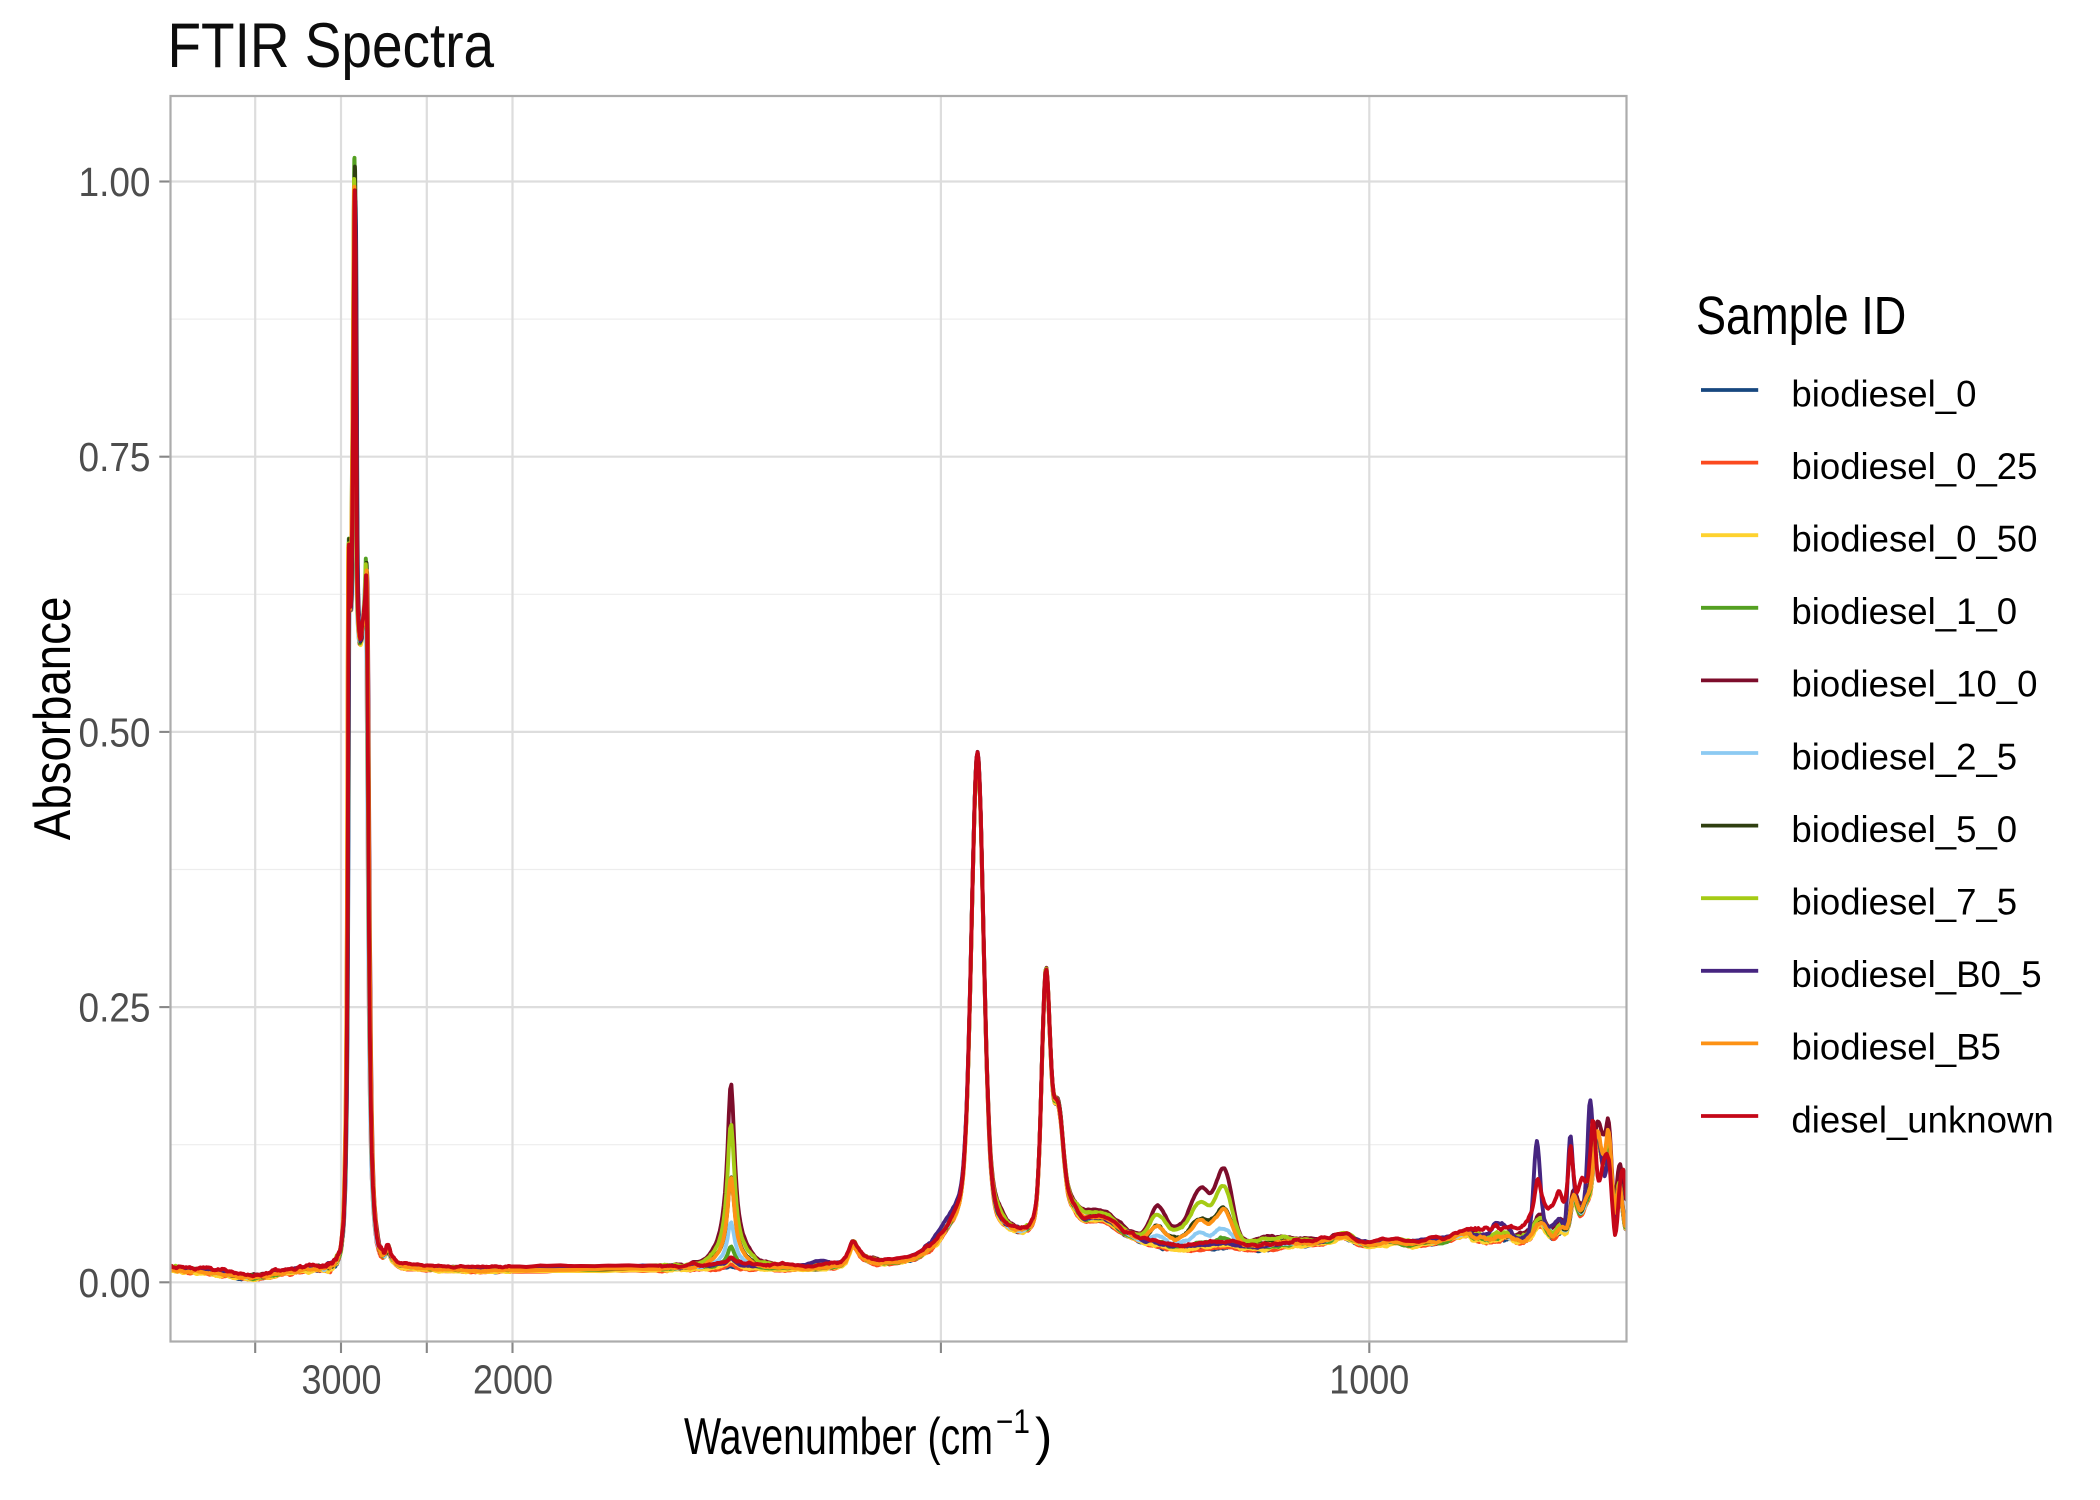 The height and width of the screenshot is (1500, 2100). I want to click on svg-text: biodiesel_0, so click(1883, 393).